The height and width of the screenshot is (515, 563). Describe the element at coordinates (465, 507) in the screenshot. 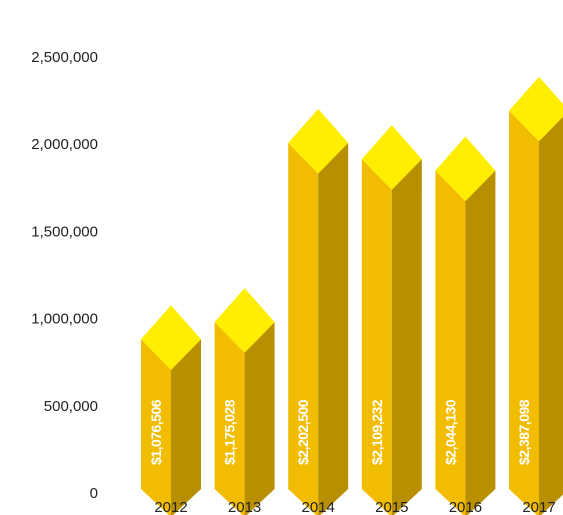

I see `x-tick-label: 2016` at that location.